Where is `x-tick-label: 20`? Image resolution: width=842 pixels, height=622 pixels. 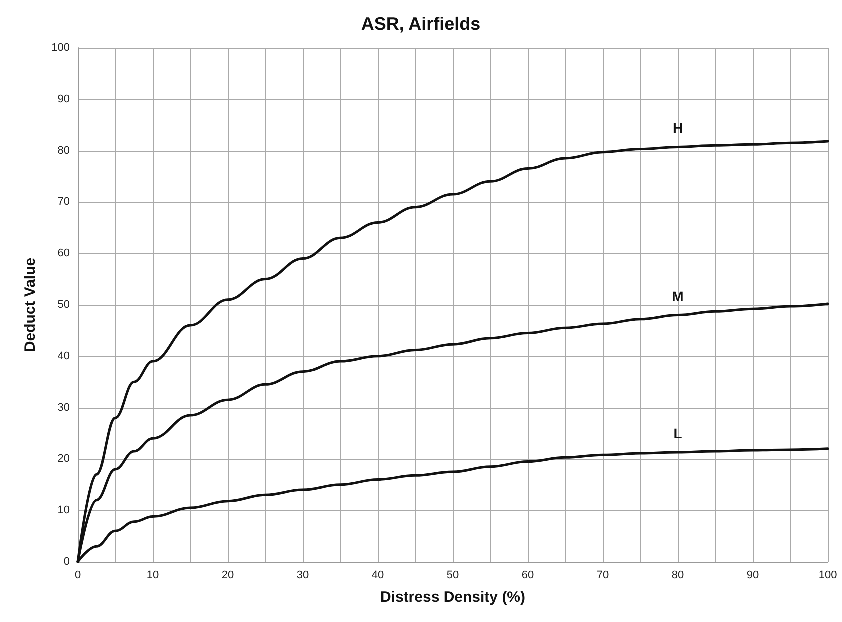
x-tick-label: 20 is located at coordinates (228, 576).